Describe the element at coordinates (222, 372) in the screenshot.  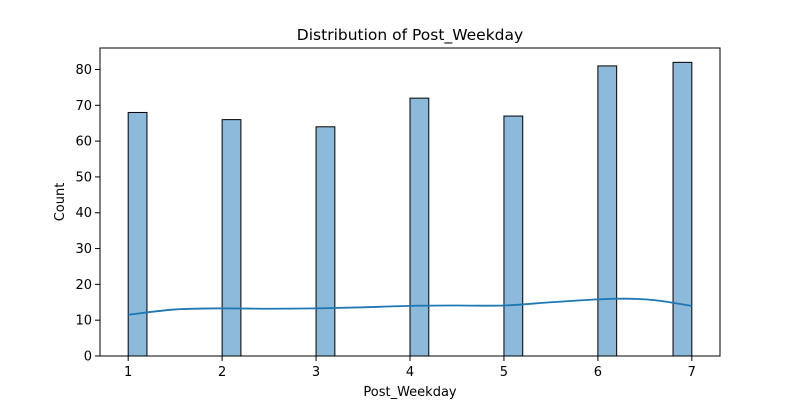
I see `x-tick-label-2: 2` at that location.